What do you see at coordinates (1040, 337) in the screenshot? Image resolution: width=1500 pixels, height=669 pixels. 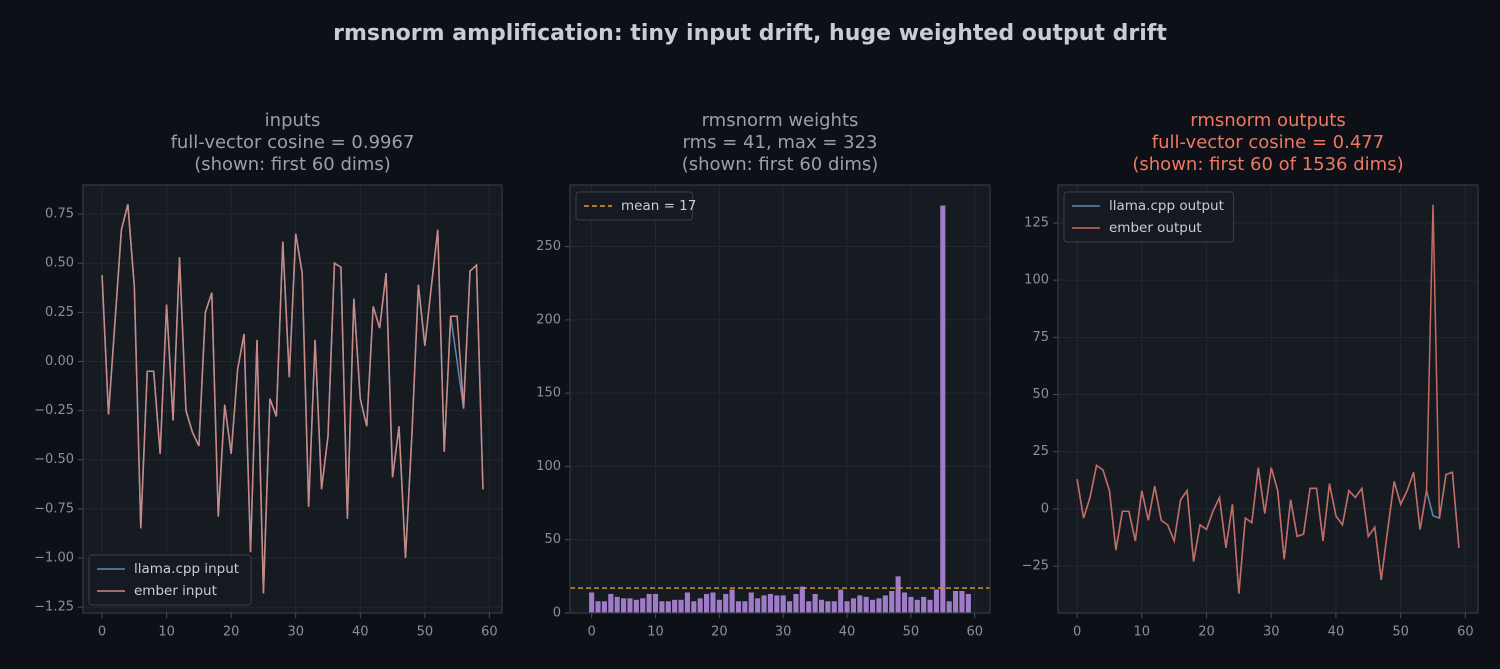 I see `y-tick-label: 75` at bounding box center [1040, 337].